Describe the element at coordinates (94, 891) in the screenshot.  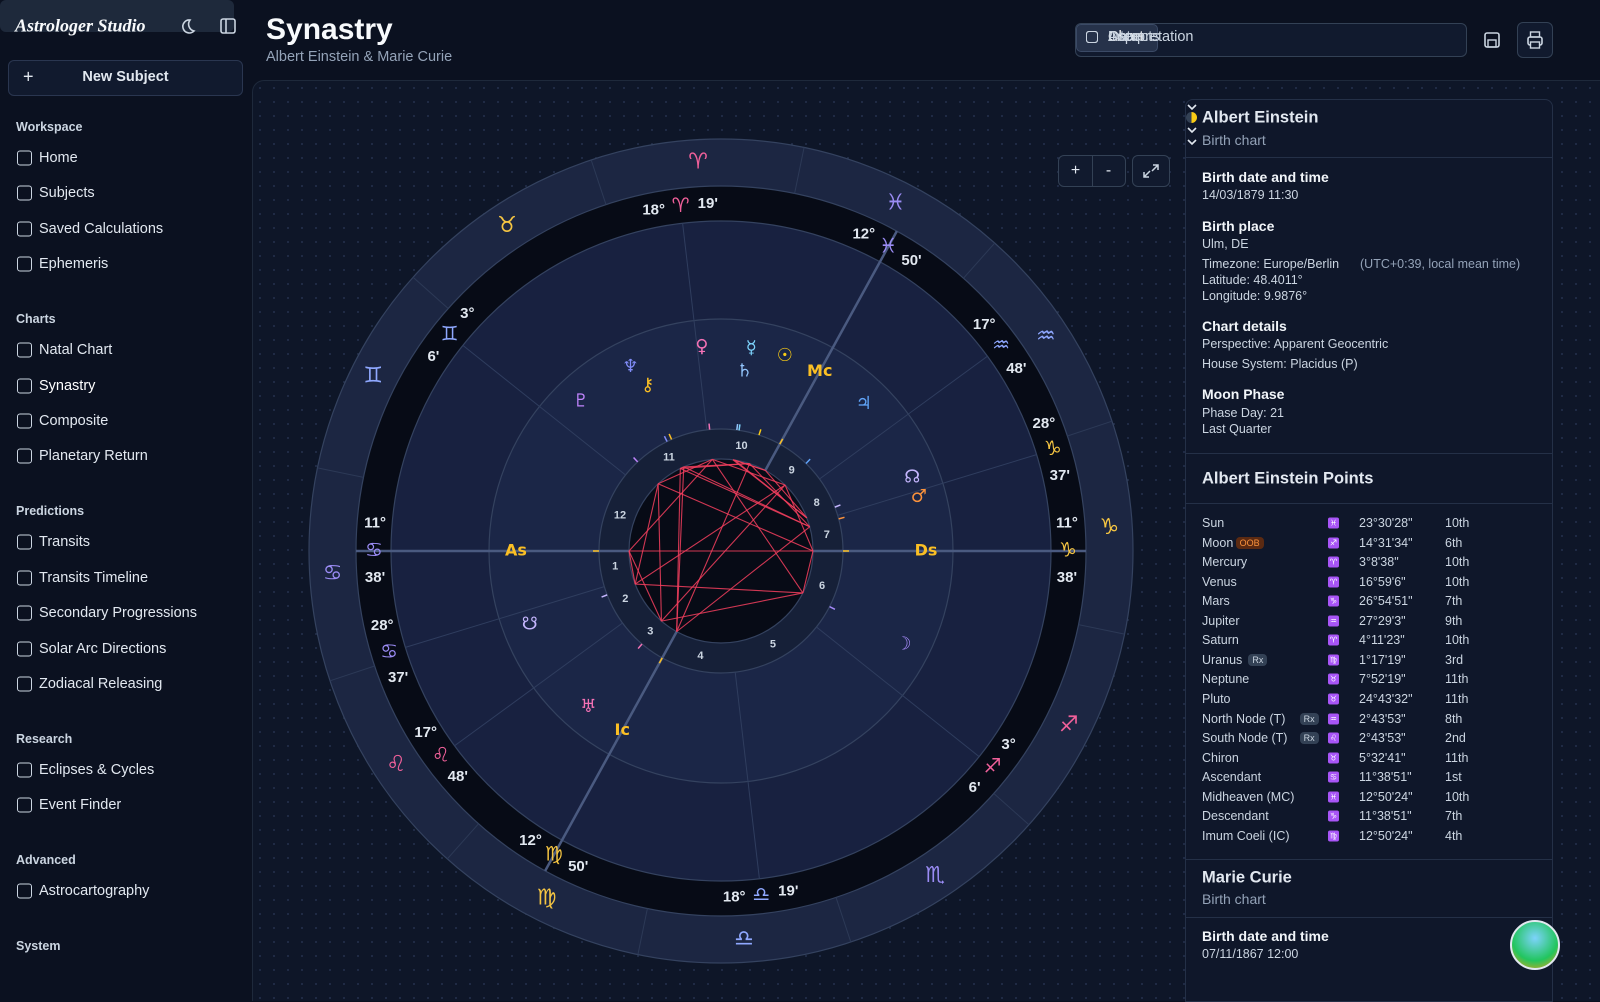
I see `nav-item: Astrocartography` at that location.